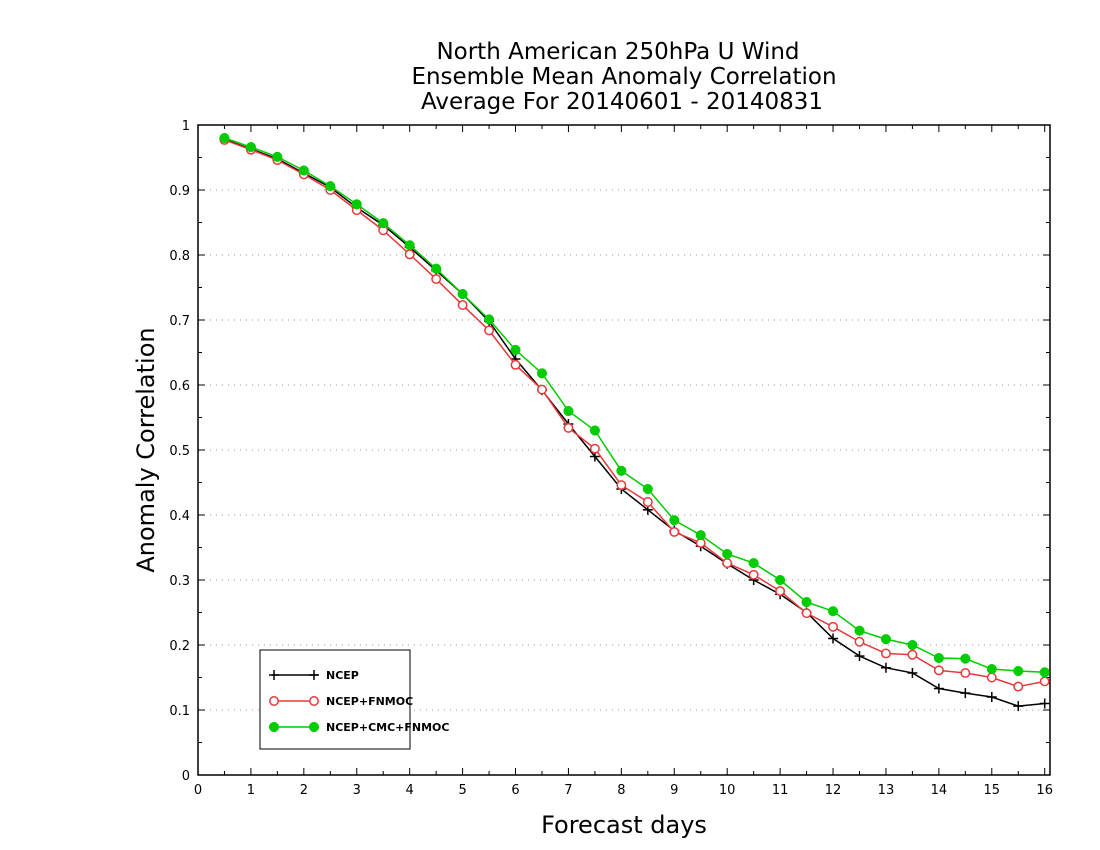 Image resolution: width=1100 pixels, height=850 pixels. I want to click on x-axis-label: Forecast days, so click(624, 825).